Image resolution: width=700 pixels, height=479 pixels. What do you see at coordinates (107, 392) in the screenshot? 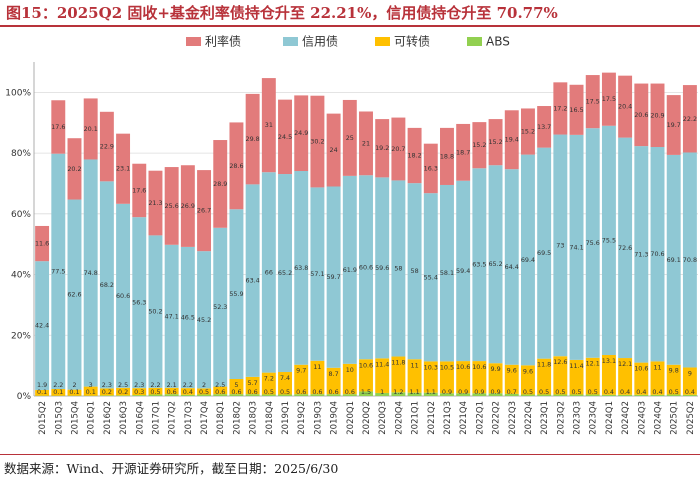
I see `data-label-abs: 0.2` at bounding box center [107, 392].